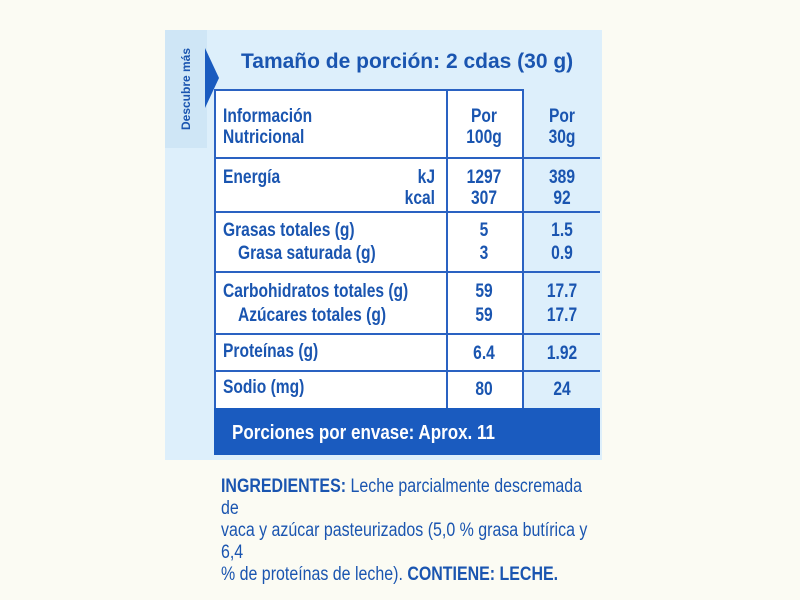 The image size is (800, 600). Describe the element at coordinates (312, 315) in the screenshot. I see `row-sugars-label: Azúcares totales (g)` at that location.